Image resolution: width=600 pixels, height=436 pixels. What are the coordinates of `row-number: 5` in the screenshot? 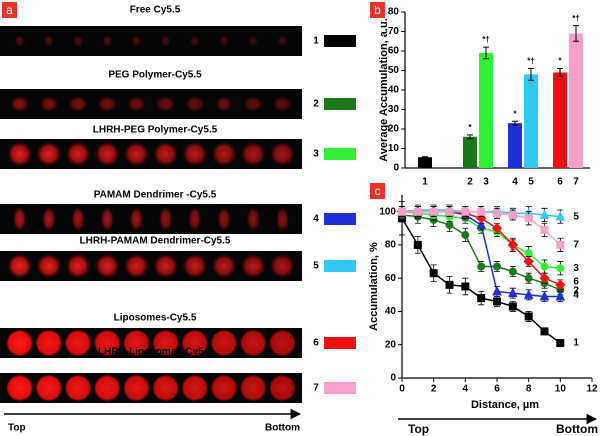 It's located at (316, 266).